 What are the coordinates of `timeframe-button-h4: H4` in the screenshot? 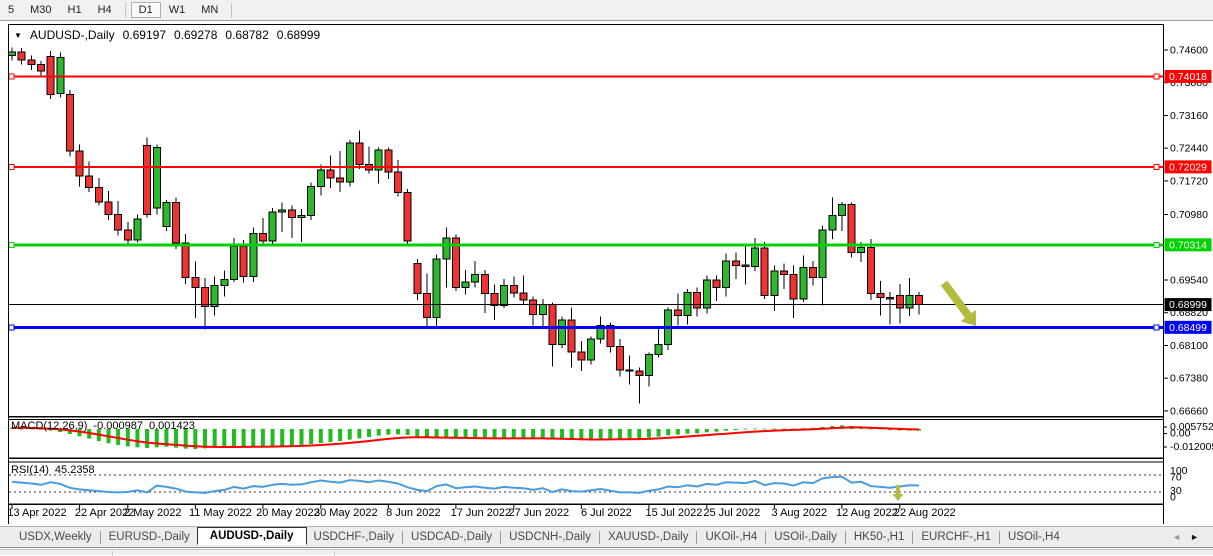 It's located at (104, 10).